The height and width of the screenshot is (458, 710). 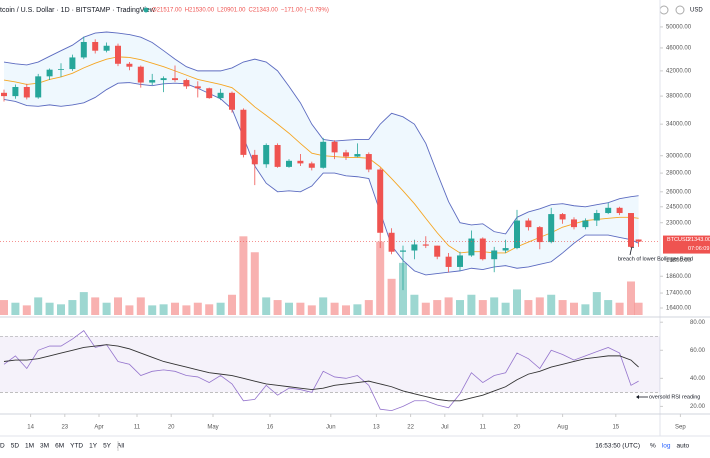 What do you see at coordinates (615, 428) in the screenshot?
I see `x-tick-label: 15` at bounding box center [615, 428].